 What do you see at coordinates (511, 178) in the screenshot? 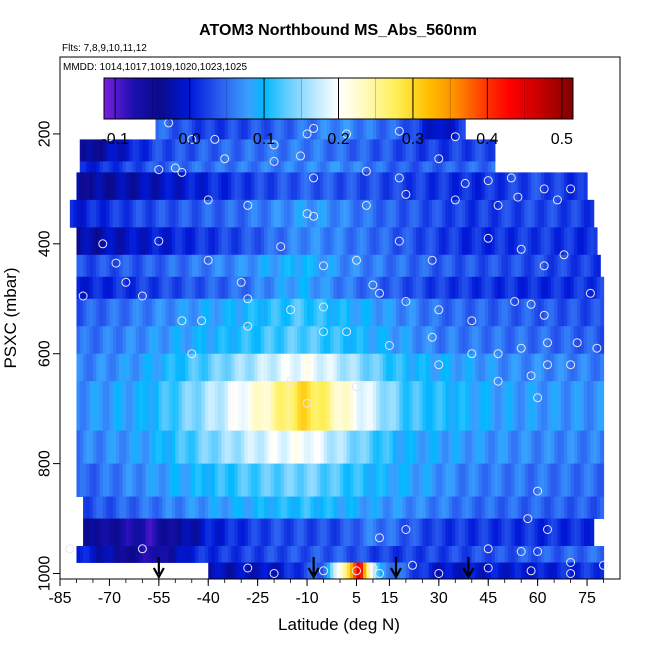
I see `data-point` at bounding box center [511, 178].